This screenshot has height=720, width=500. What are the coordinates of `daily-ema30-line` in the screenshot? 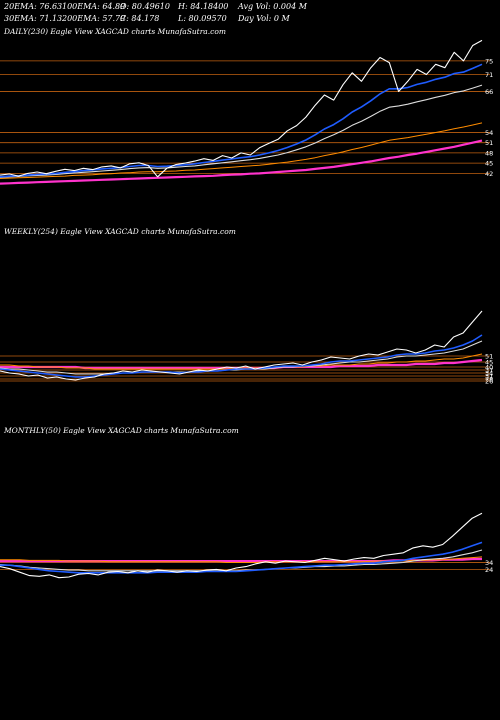 It's located at (241, 131).